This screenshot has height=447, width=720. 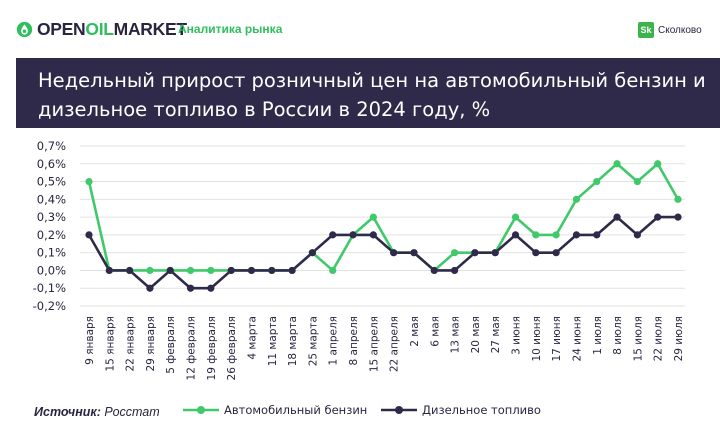 I want to click on x-tick-label: 22 января, so click(x=131, y=343).